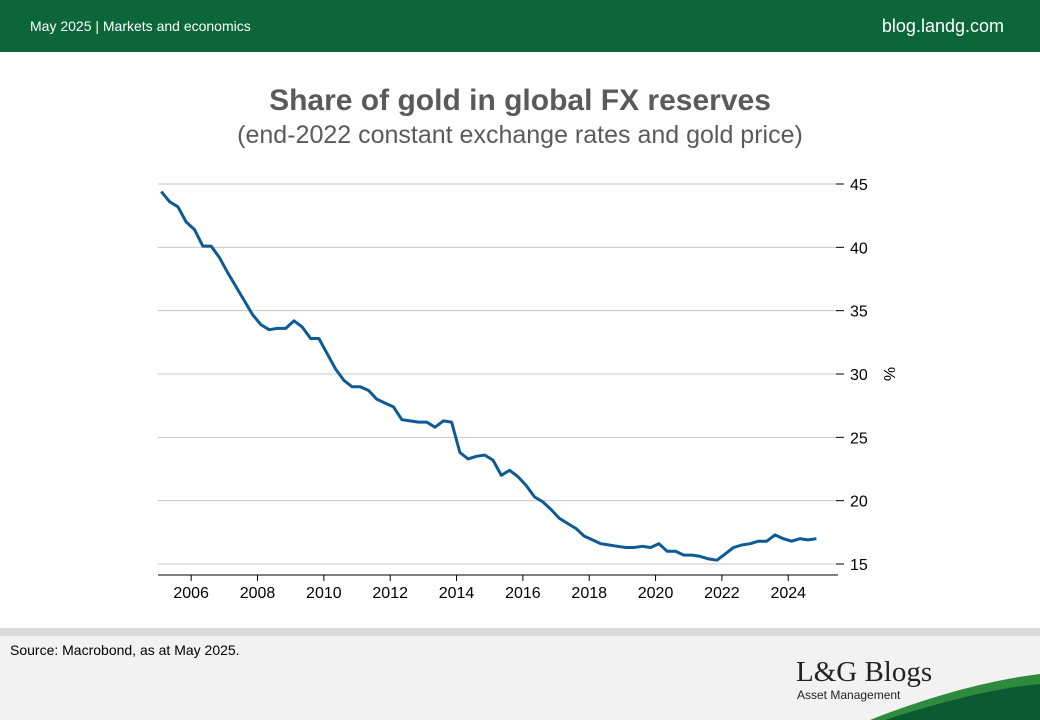  What do you see at coordinates (942, 26) in the screenshot?
I see `header-site-link: blog.landg.com` at bounding box center [942, 26].